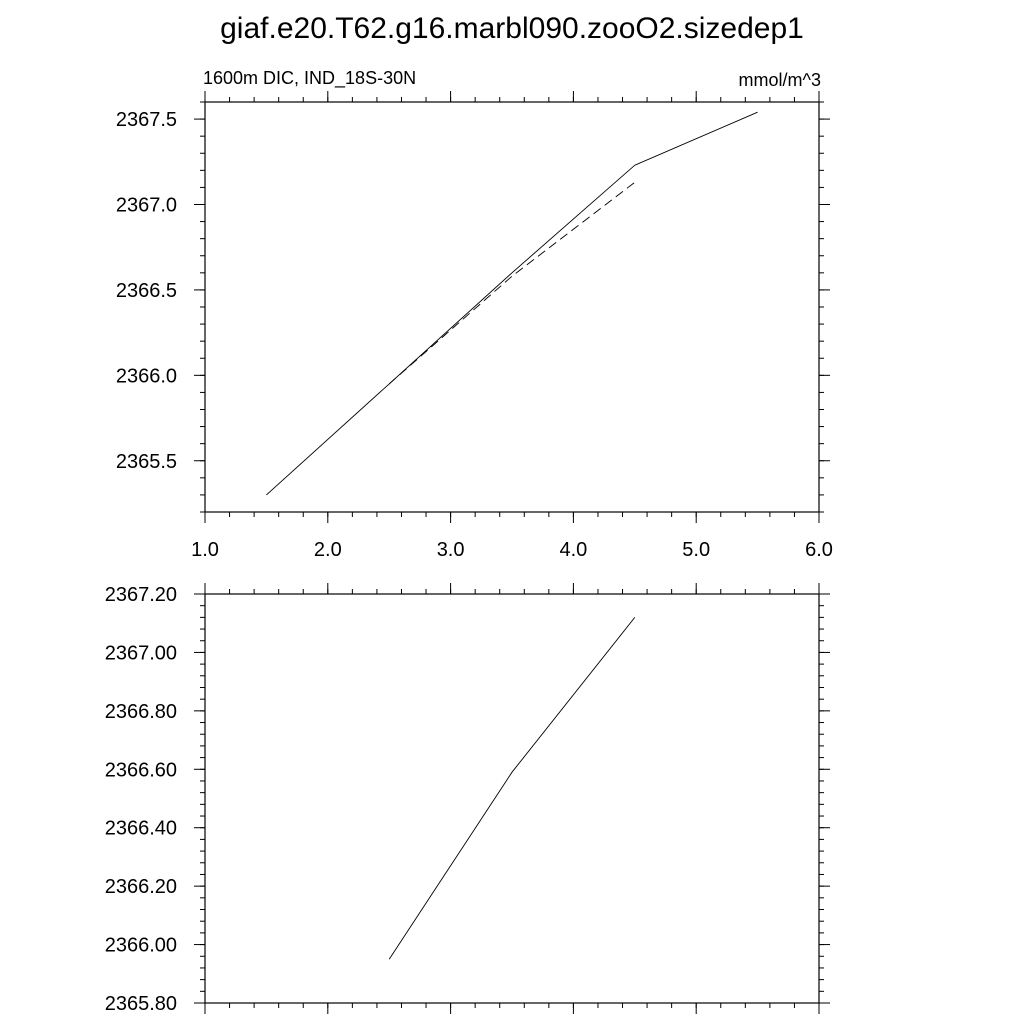 This screenshot has width=1024, height=1024. What do you see at coordinates (146, 206) in the screenshot?
I see `y-tick-label: 2367.0` at bounding box center [146, 206].